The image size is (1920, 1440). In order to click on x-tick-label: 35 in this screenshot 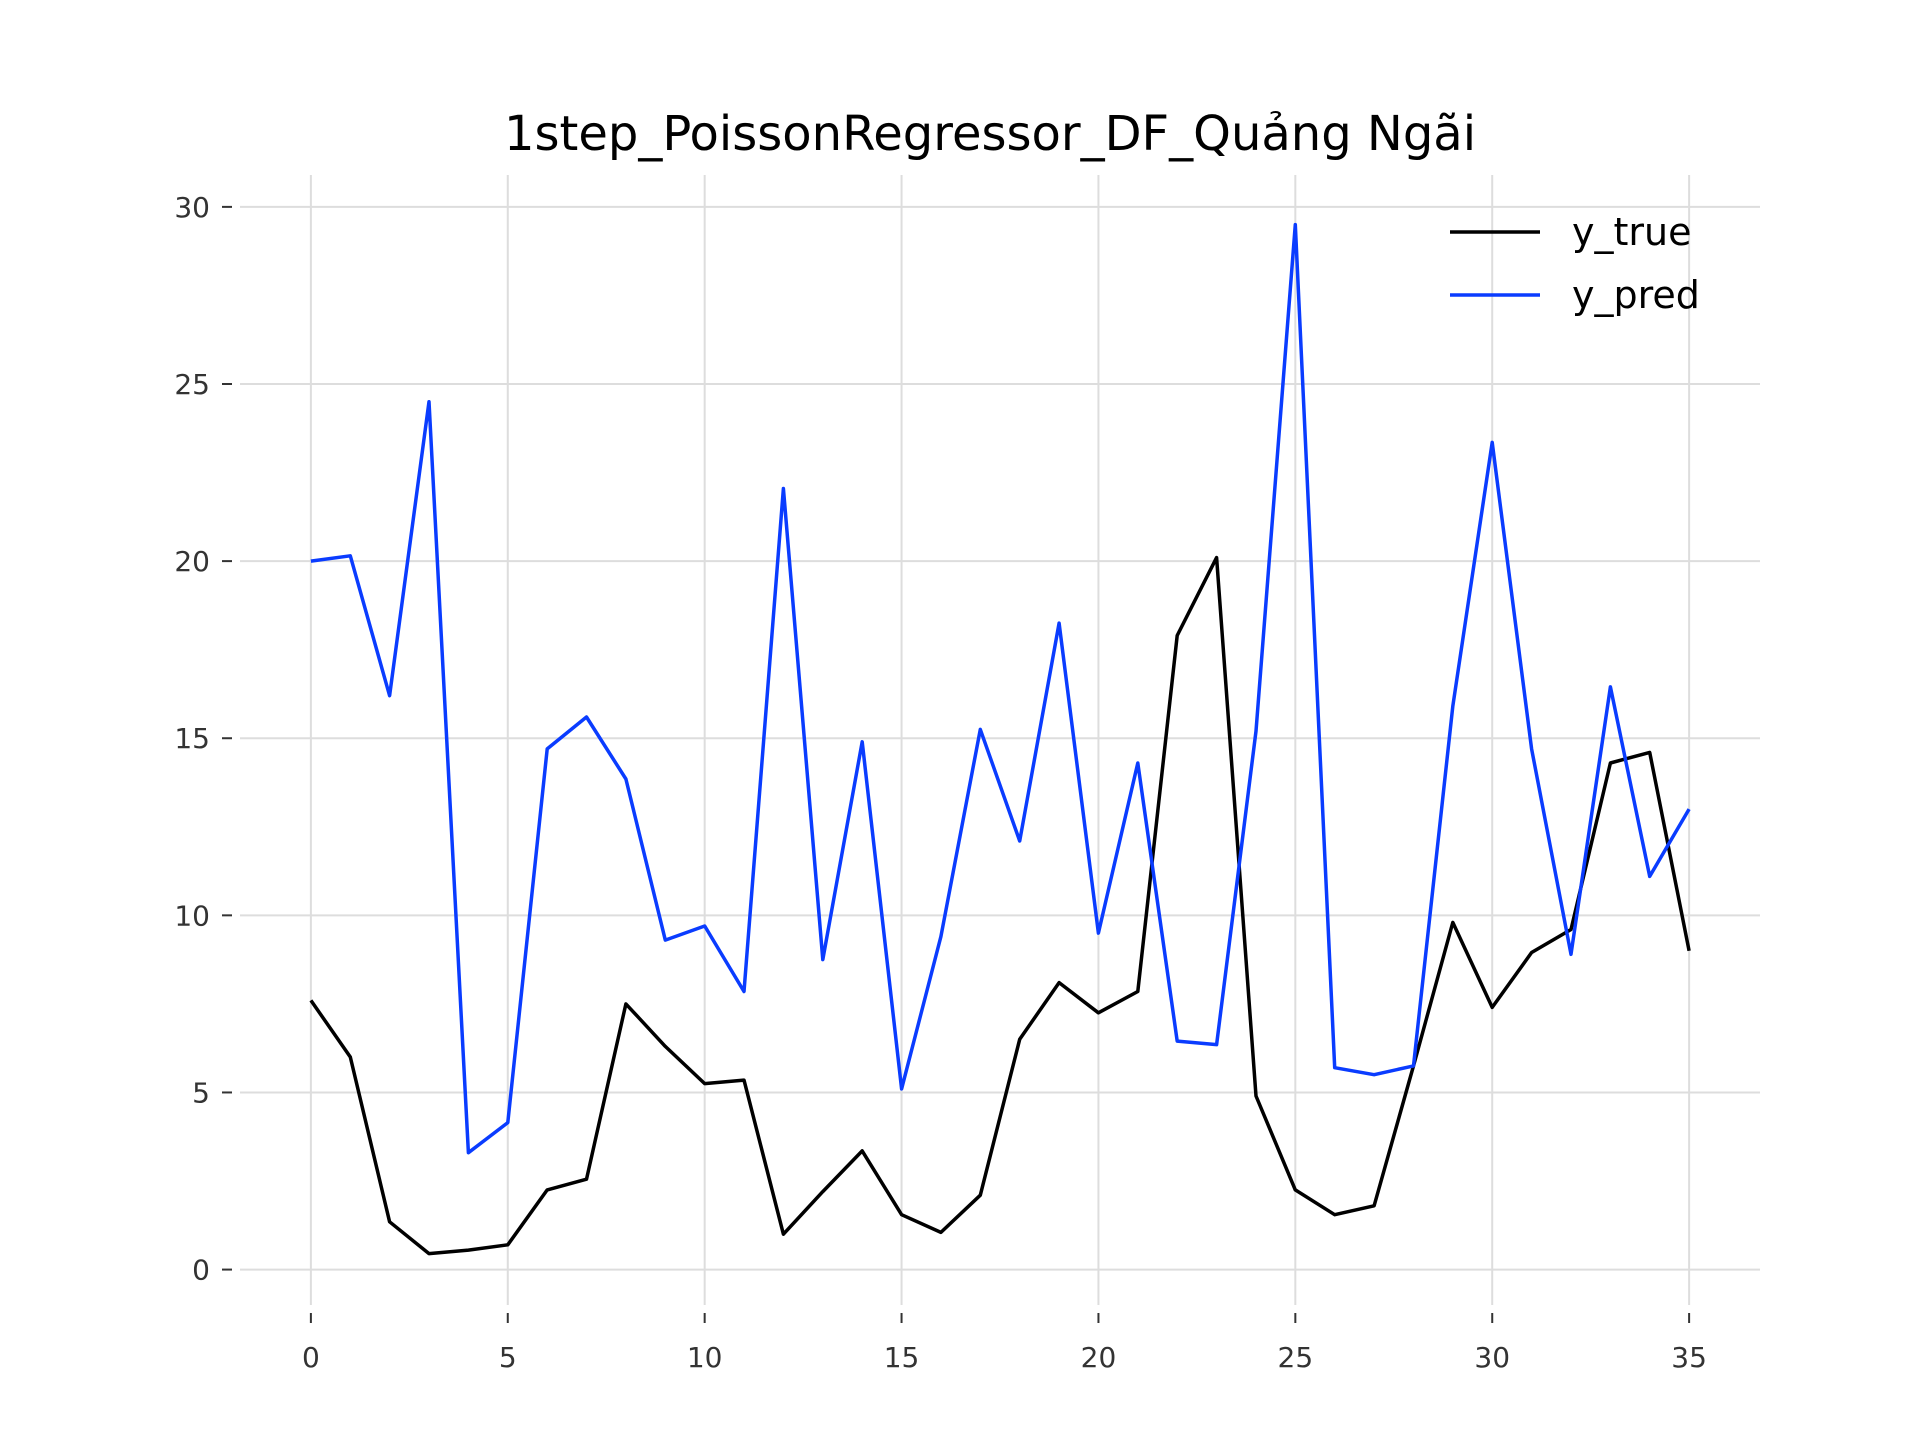, I will do `click(1689, 1357)`.